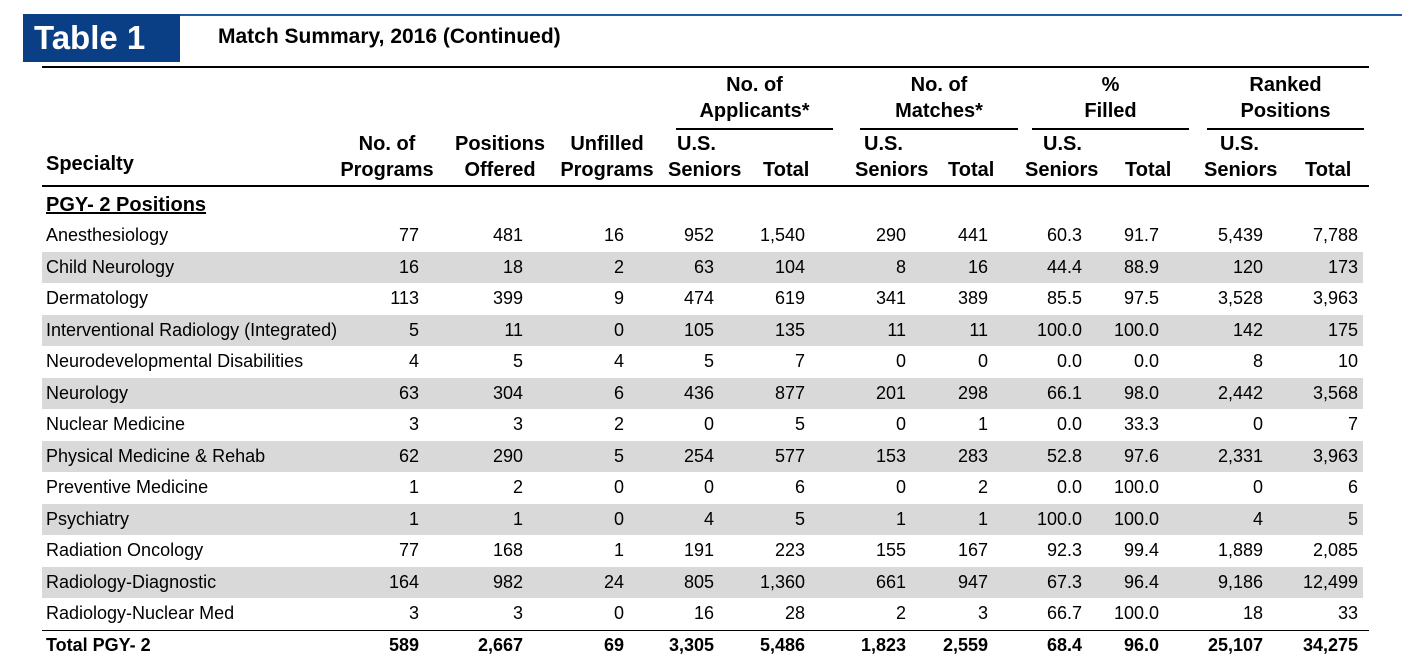  I want to click on cell-matches-total: 283, so click(972, 456).